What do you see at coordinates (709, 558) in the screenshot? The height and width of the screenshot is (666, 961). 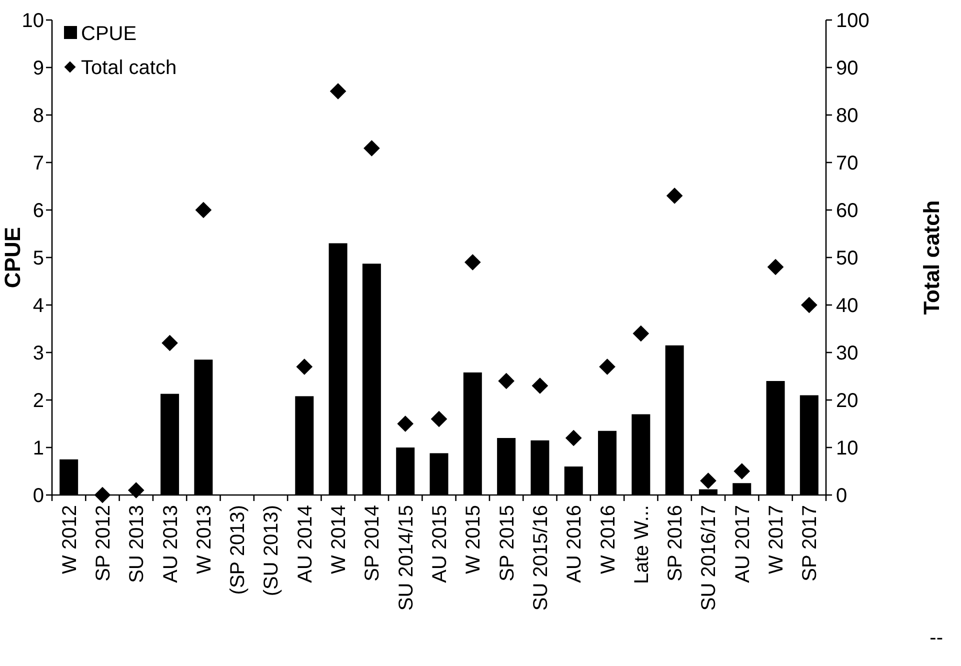 I see `x-tick-label: SU 2016/17` at bounding box center [709, 558].